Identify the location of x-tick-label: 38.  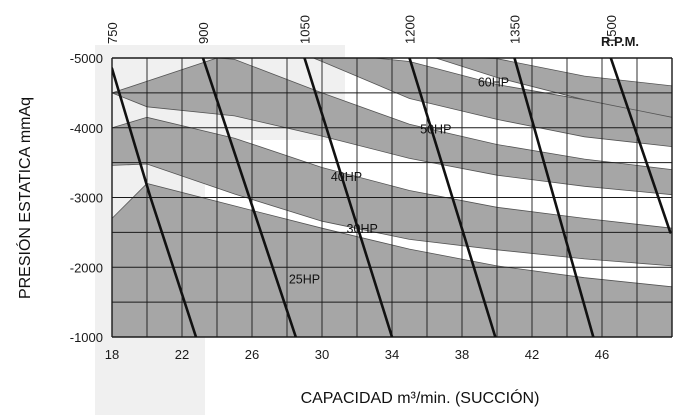
(462, 354).